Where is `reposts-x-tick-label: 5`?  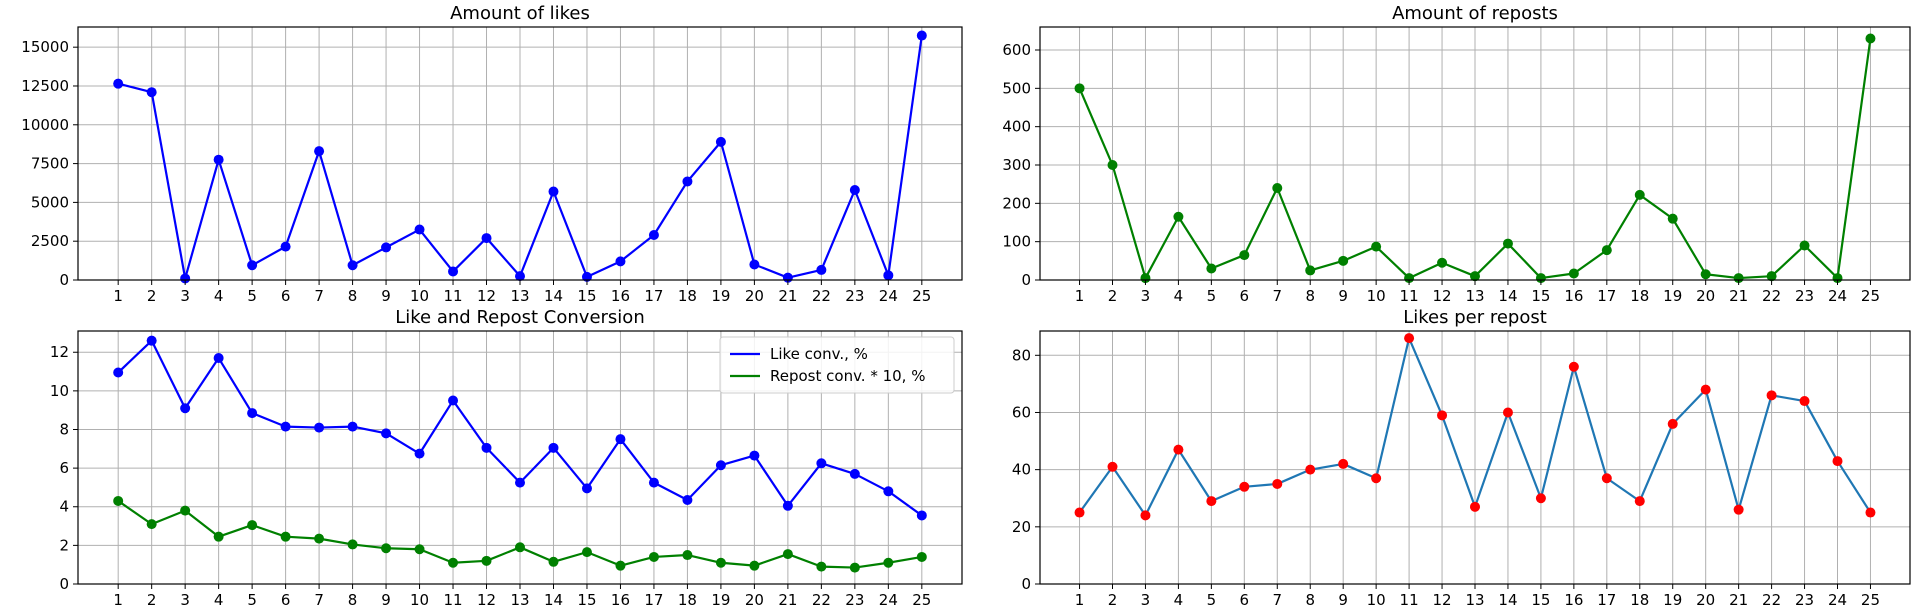
reposts-x-tick-label: 5 is located at coordinates (1212, 296).